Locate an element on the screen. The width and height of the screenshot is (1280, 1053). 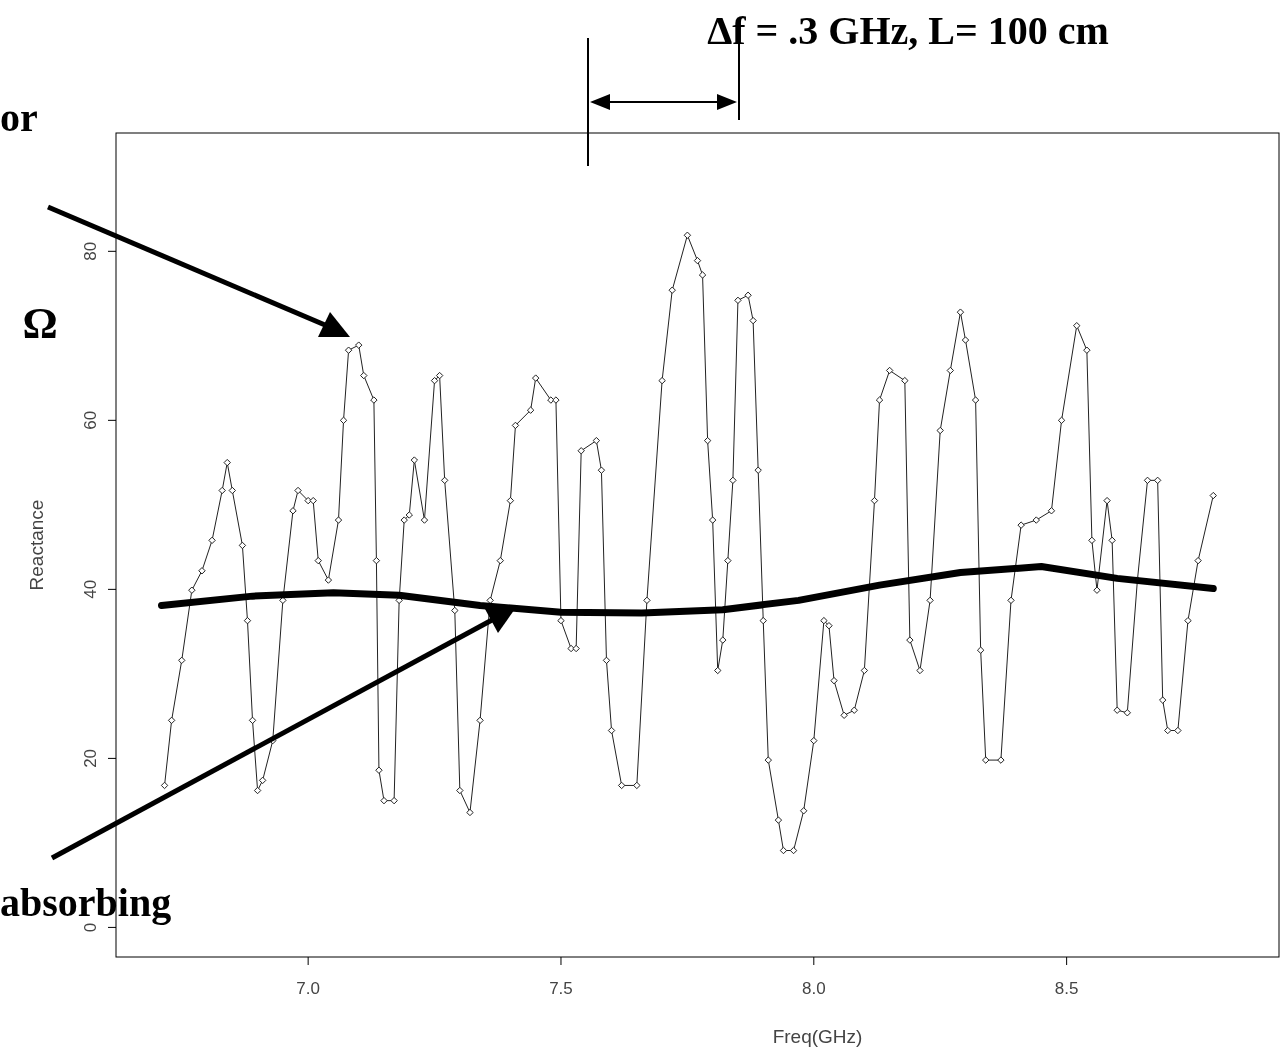
y-tick-label: 20 is located at coordinates (90, 758).